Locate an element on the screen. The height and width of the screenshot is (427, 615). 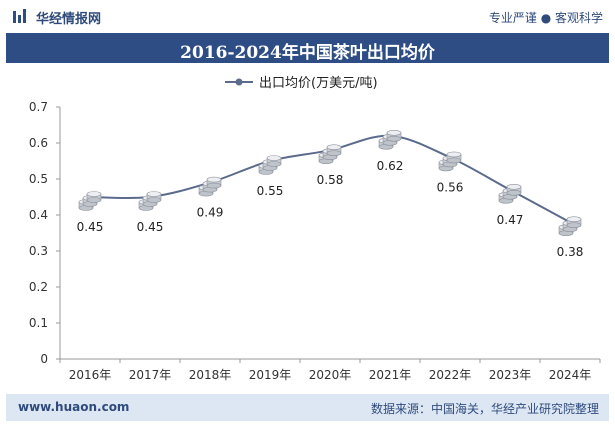
x-tick-label: 2018年 is located at coordinates (210, 375).